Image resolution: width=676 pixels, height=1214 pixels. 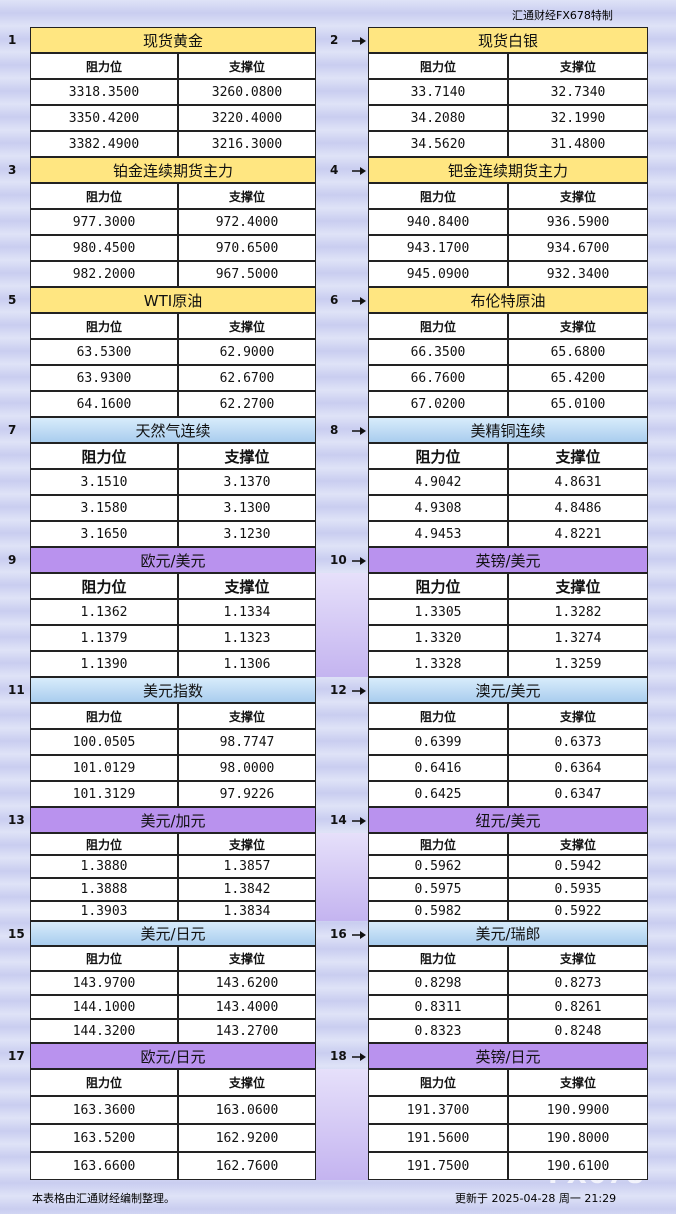 What do you see at coordinates (104, 378) in the screenshot?
I see `value-cell: 63.9300` at bounding box center [104, 378].